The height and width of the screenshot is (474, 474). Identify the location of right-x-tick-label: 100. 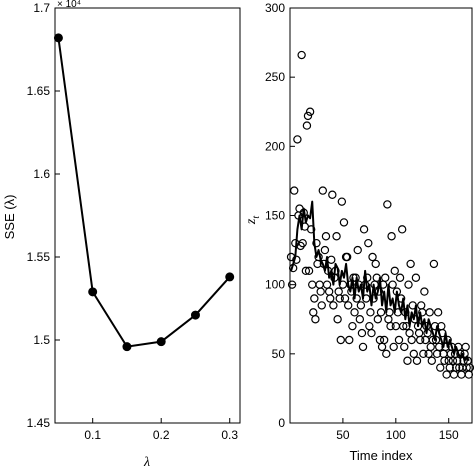
(396, 435).